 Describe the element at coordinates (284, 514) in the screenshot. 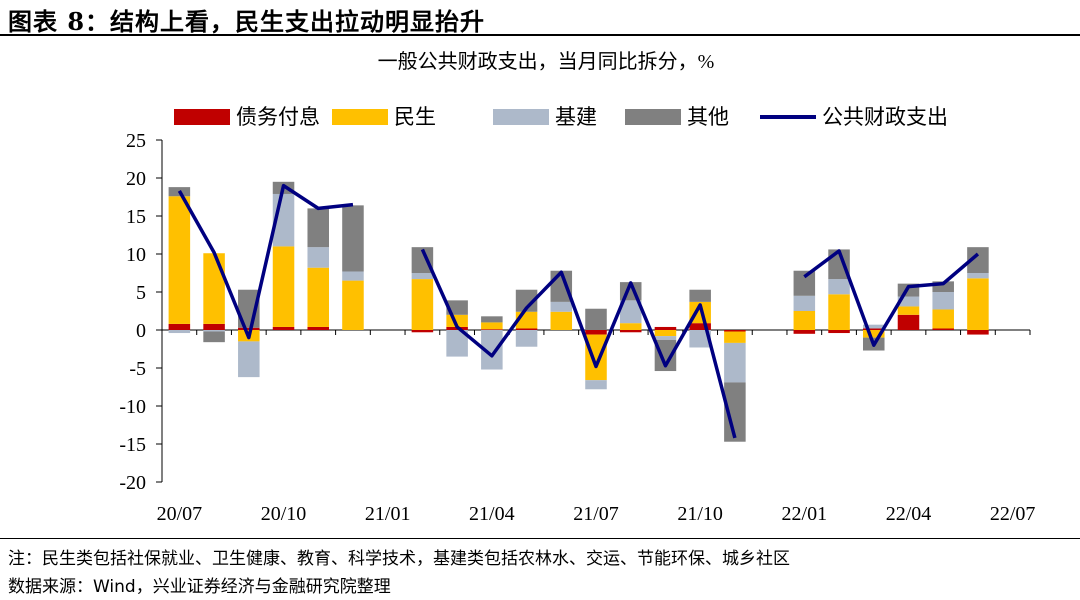

I see `x-tick-label: 20/10` at that location.